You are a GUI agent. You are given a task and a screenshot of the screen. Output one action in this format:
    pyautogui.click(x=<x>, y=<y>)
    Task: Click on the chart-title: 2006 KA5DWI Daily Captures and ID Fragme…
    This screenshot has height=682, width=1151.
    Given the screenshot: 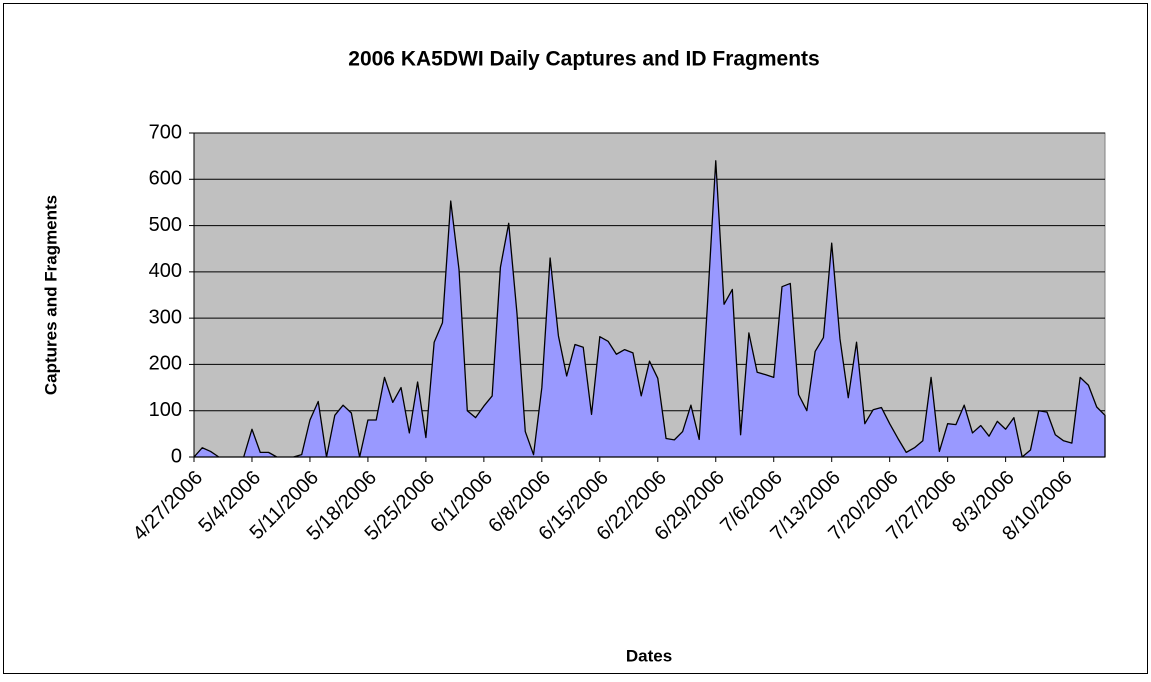 What is the action you would take?
    pyautogui.click(x=583, y=59)
    